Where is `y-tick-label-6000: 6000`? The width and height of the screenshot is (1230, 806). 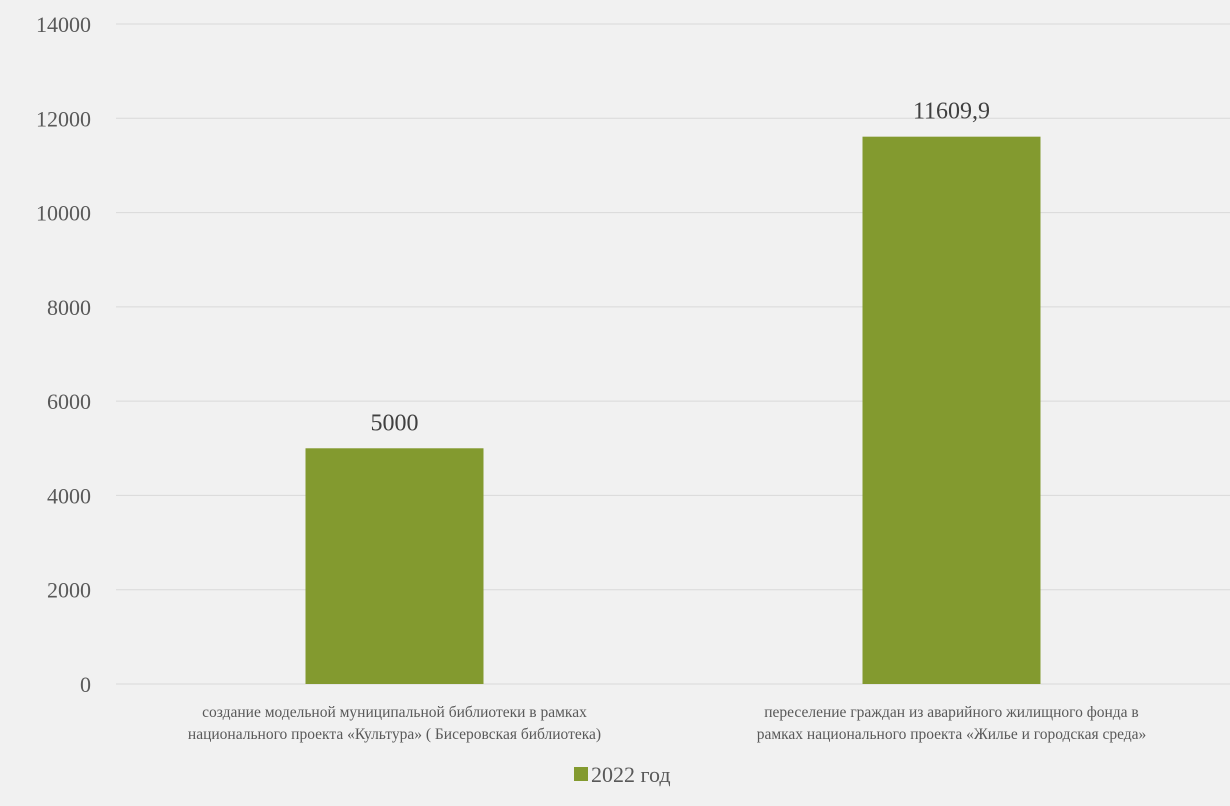
y-tick-label-6000: 6000 is located at coordinates (69, 401).